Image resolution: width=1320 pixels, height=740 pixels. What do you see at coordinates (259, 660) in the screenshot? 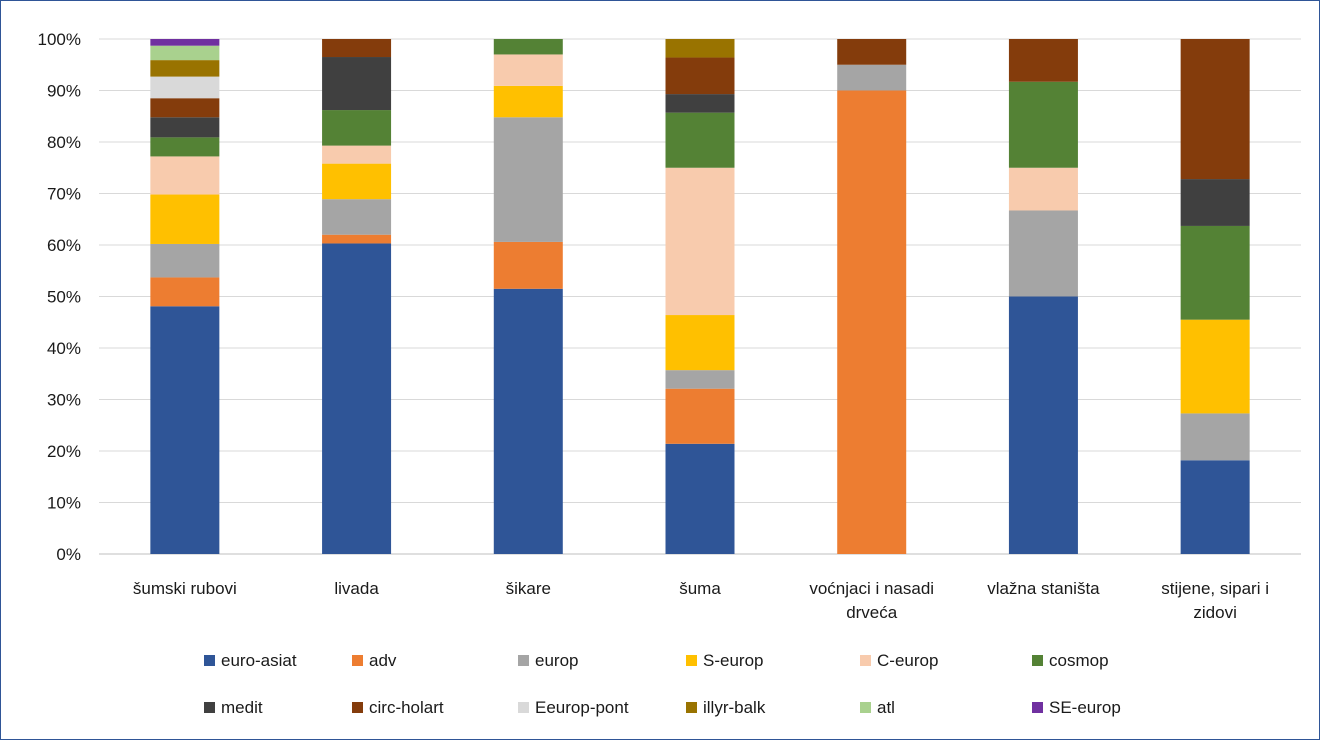
I see `legend-label: euro-asiat` at bounding box center [259, 660].